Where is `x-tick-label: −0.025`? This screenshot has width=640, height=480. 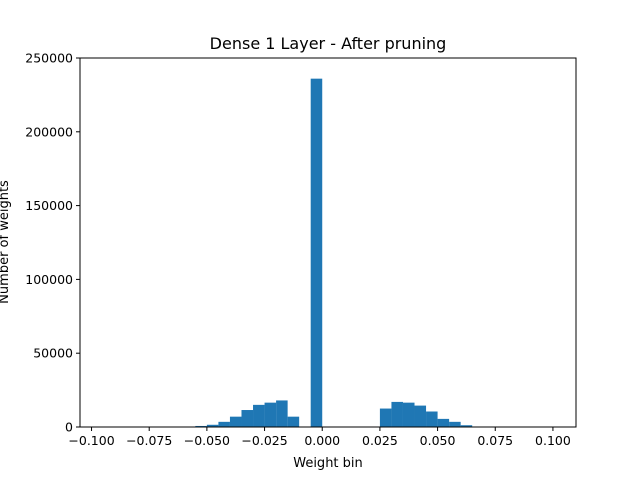 x-tick-label: −0.025 is located at coordinates (264, 440).